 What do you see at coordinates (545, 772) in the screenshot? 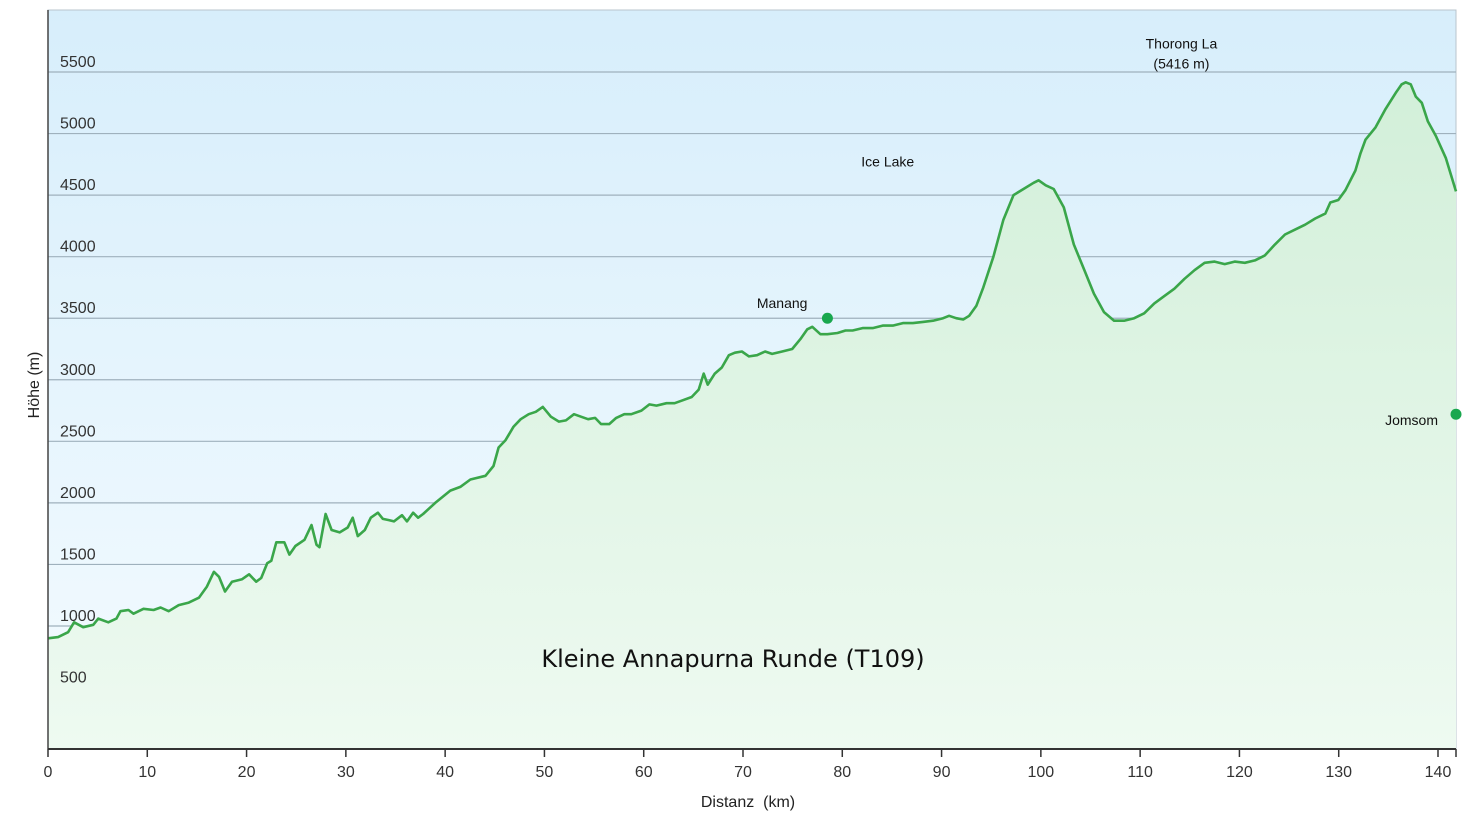
I see `x-tick-label: 50` at bounding box center [545, 772].